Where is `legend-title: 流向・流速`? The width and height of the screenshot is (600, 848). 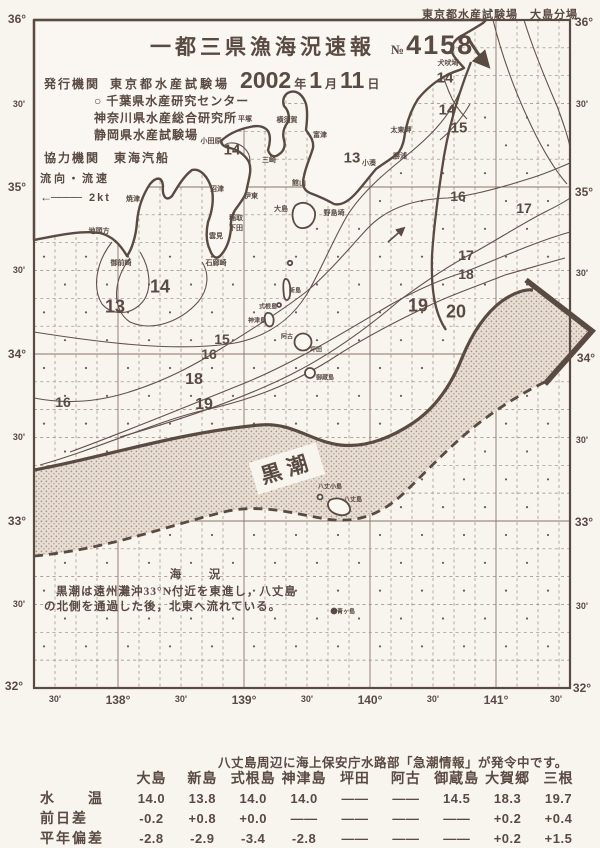
legend-title: 流向・流速 is located at coordinates (75, 179).